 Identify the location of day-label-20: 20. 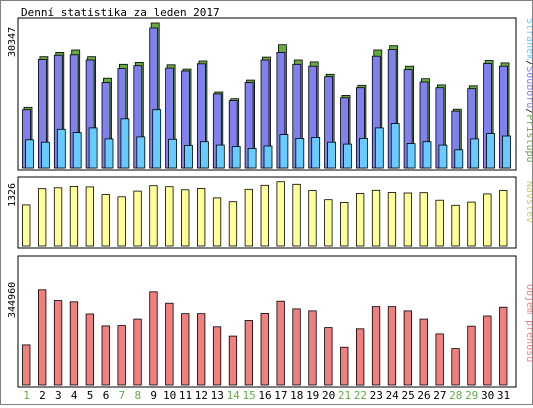
(328, 395).